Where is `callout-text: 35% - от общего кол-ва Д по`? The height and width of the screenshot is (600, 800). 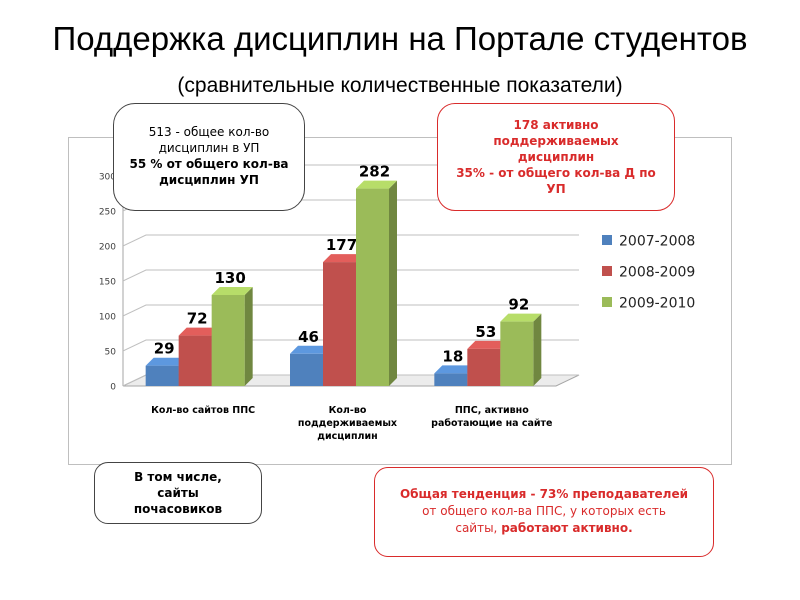
callout-text: 35% - от общего кол-ва Д по is located at coordinates (556, 173).